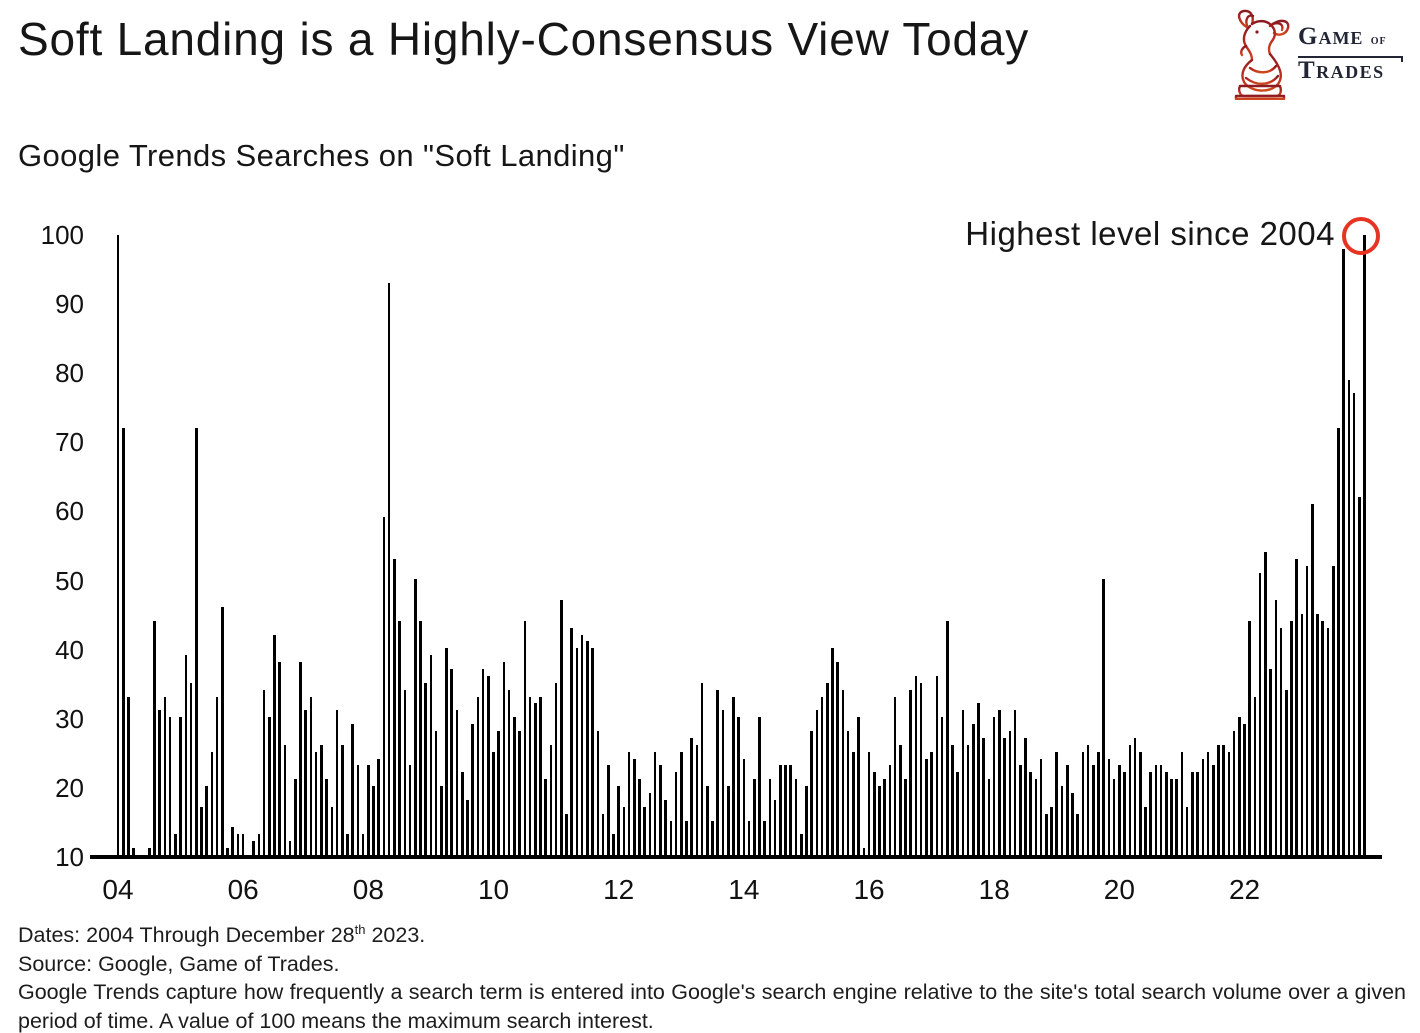  What do you see at coordinates (736, 857) in the screenshot?
I see `x-axis-line` at bounding box center [736, 857].